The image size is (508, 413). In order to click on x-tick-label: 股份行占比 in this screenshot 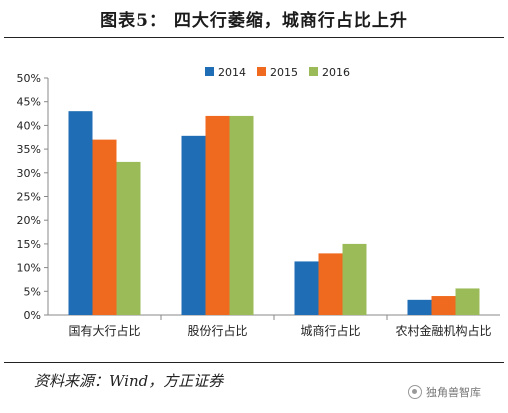, I will do `click(217, 330)`.